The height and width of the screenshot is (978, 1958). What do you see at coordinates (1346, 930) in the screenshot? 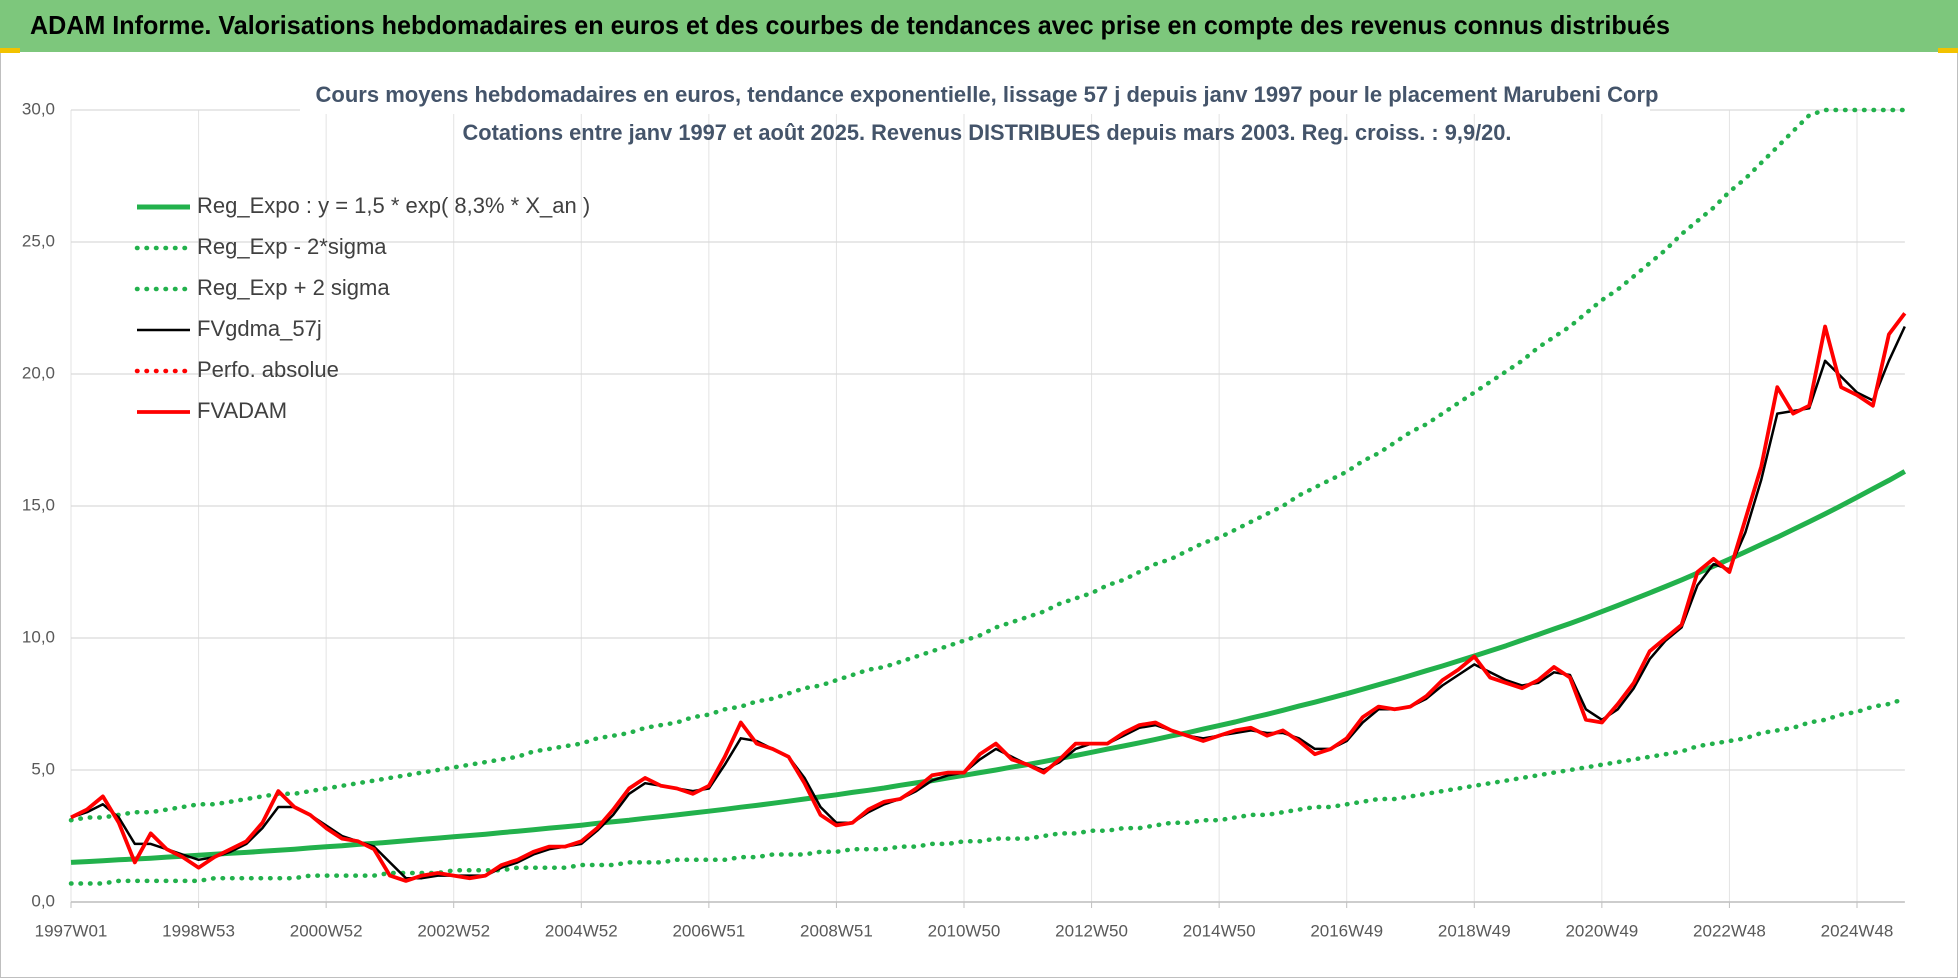
I see `x-tick-label: 2016W49` at bounding box center [1346, 930].